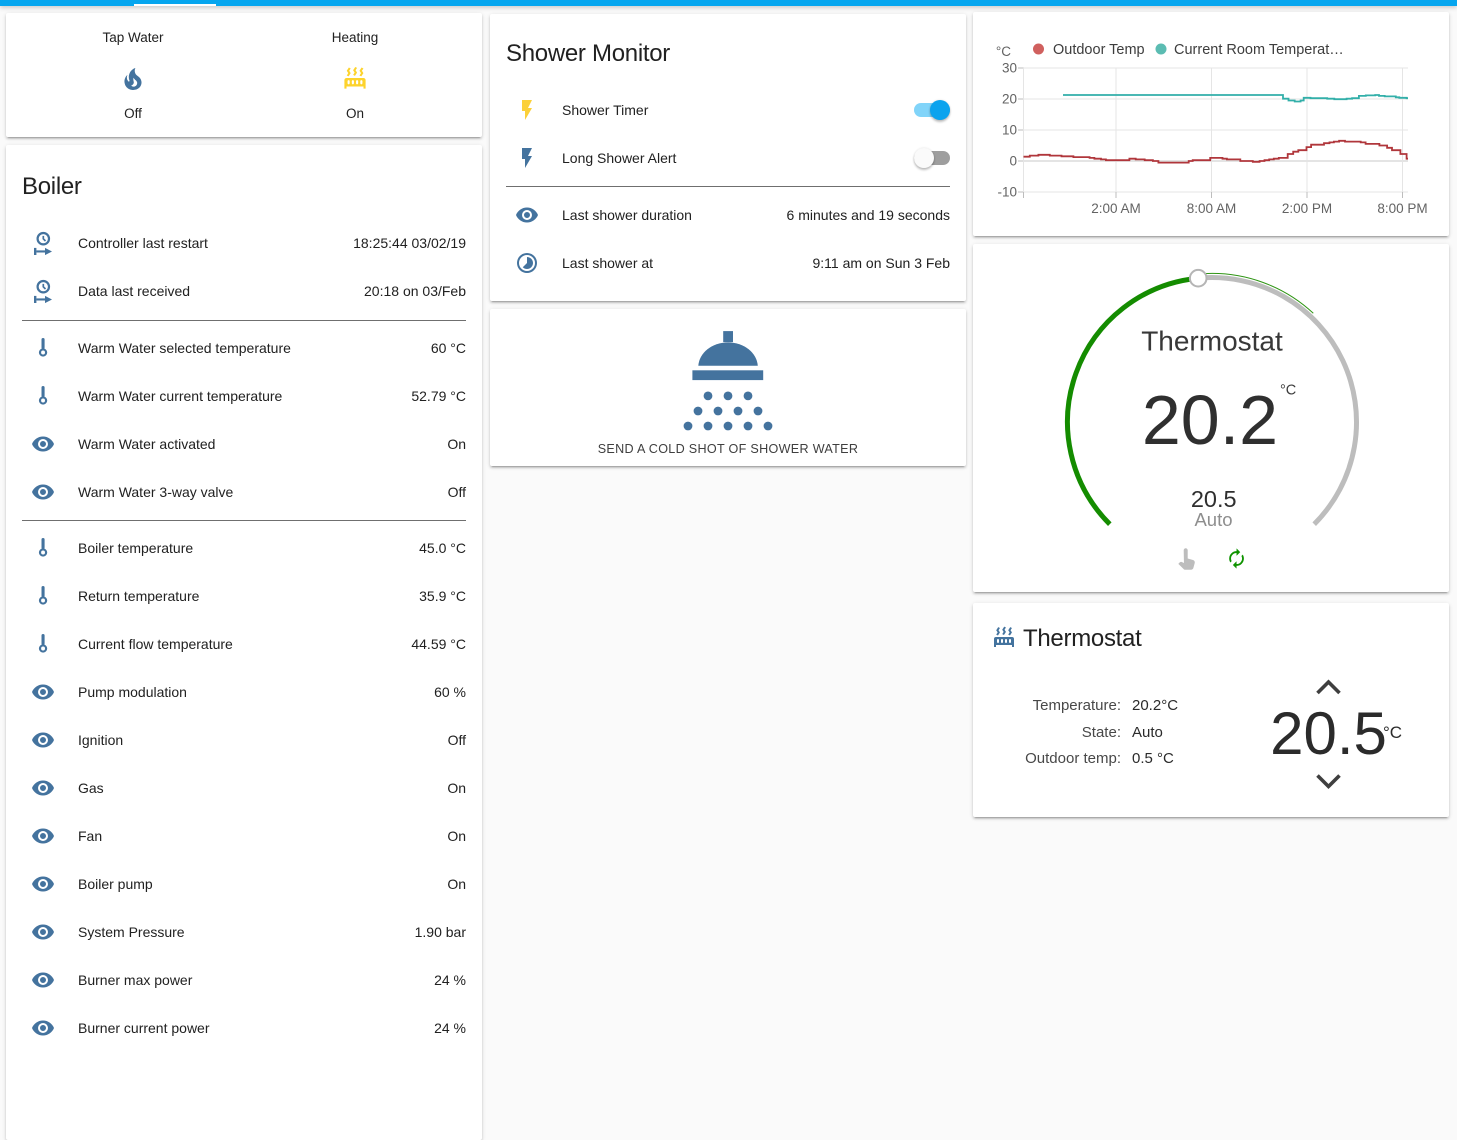  Describe the element at coordinates (1009, 99) in the screenshot. I see `svg-text: 20` at that location.